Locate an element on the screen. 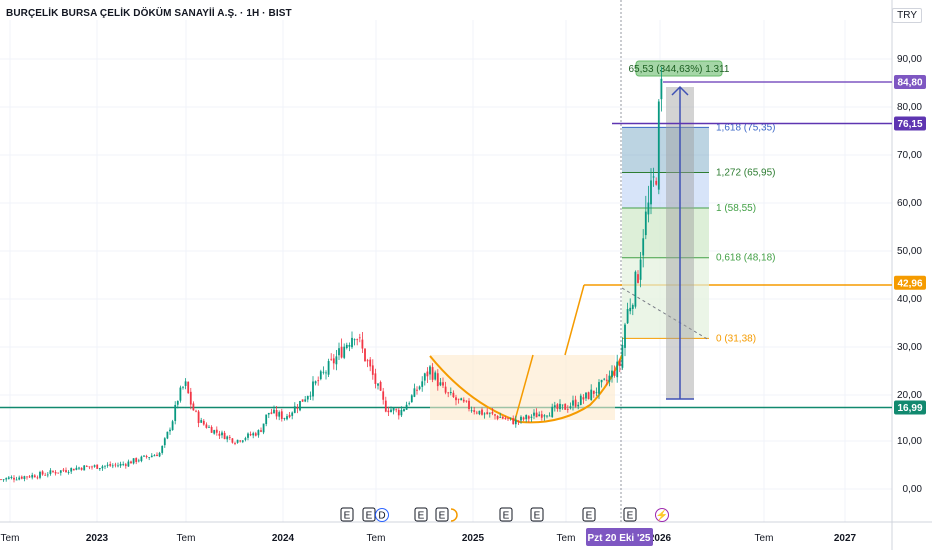  price-tick-label: 20,00 is located at coordinates (909, 395).